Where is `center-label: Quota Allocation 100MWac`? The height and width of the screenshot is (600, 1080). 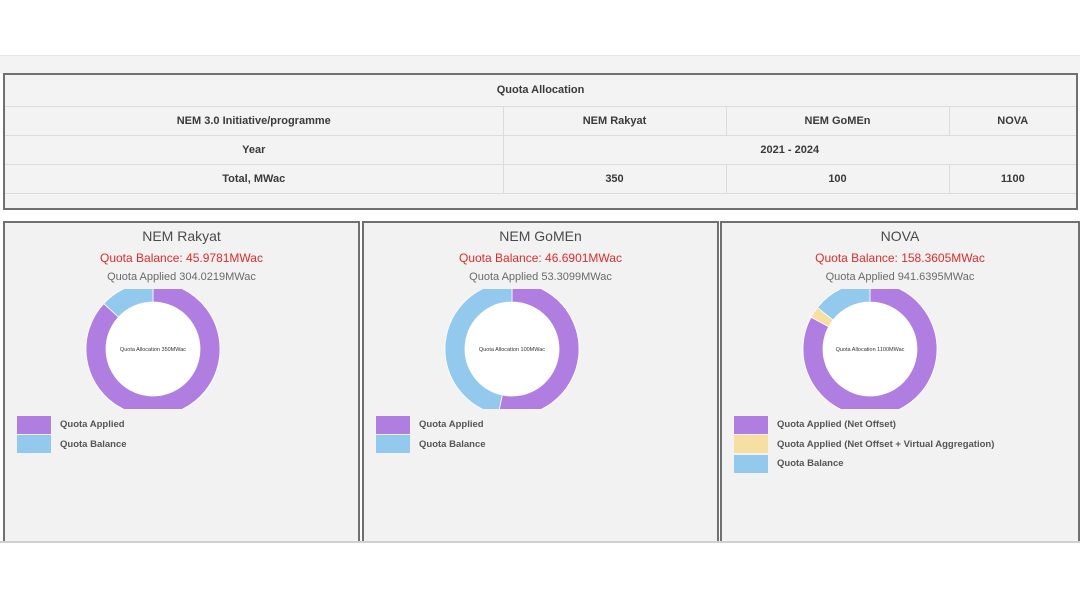
center-label: Quota Allocation 100MWac is located at coordinates (512, 350).